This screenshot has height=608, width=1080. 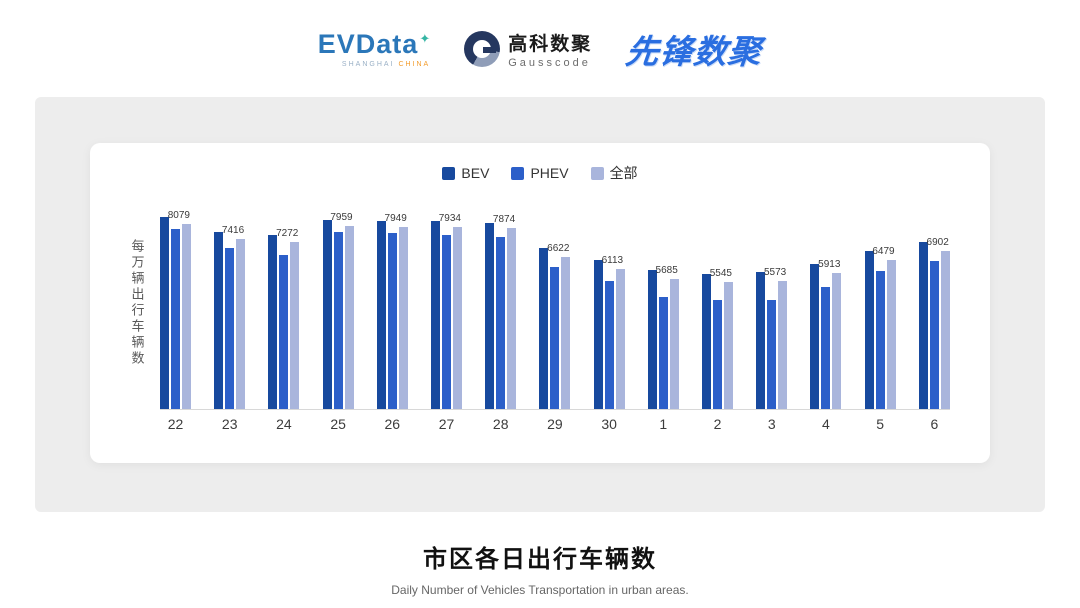 What do you see at coordinates (500, 424) in the screenshot?
I see `x-axis-label-28: 28` at bounding box center [500, 424].